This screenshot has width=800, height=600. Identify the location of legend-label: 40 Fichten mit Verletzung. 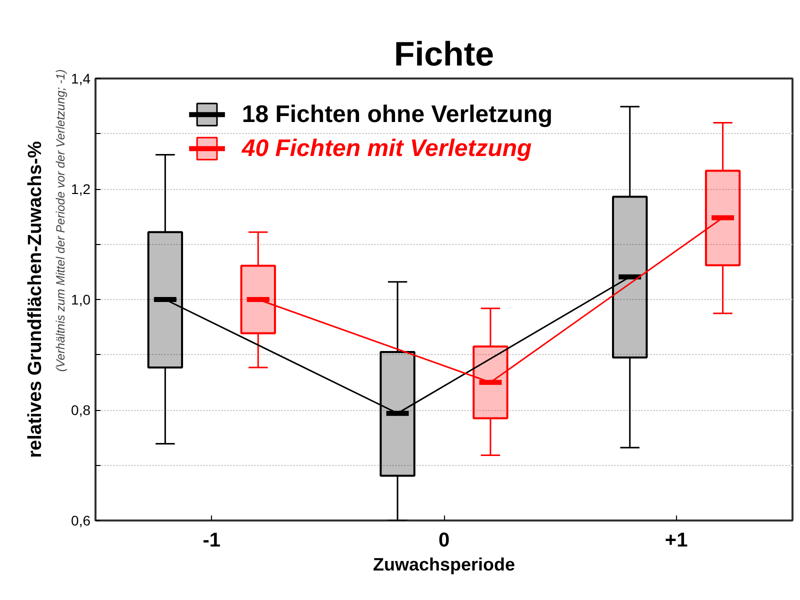
(386, 148).